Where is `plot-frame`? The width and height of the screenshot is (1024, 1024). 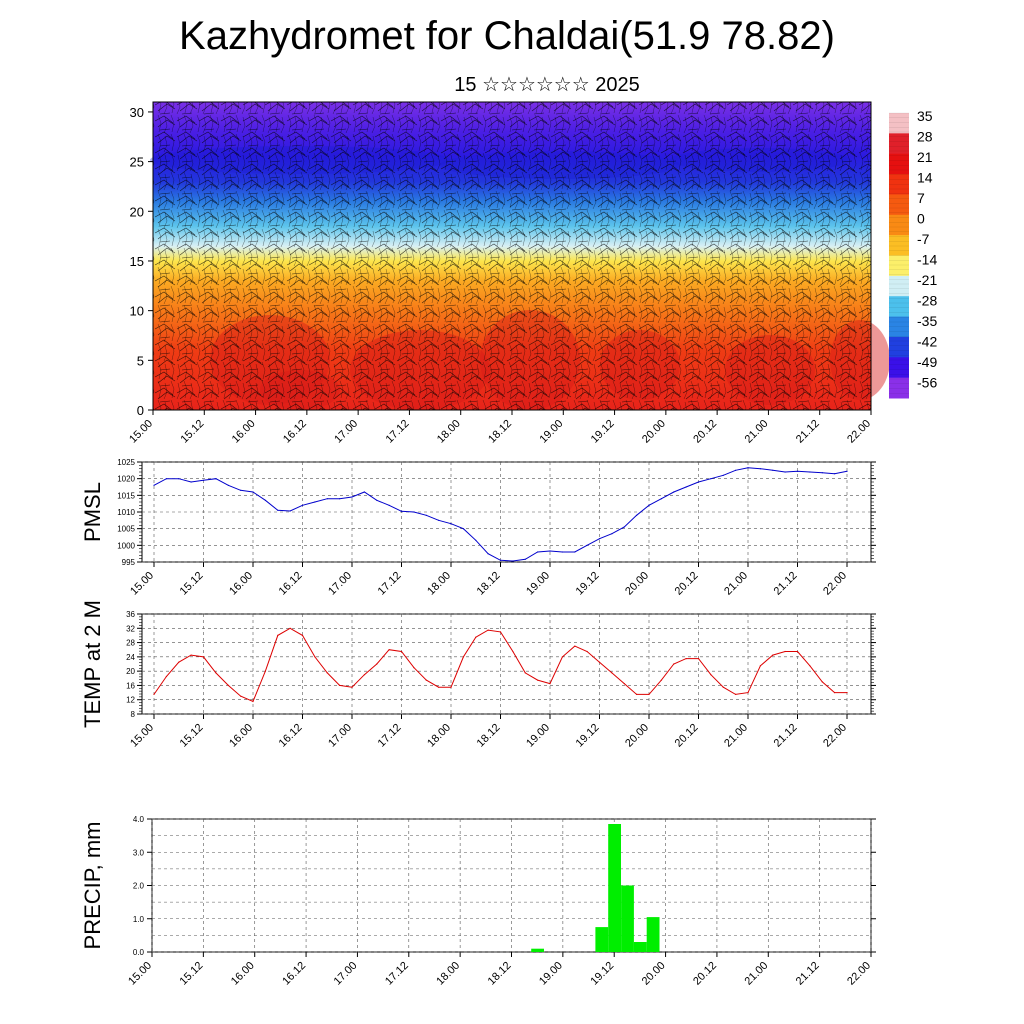
plot-frame is located at coordinates (506, 664).